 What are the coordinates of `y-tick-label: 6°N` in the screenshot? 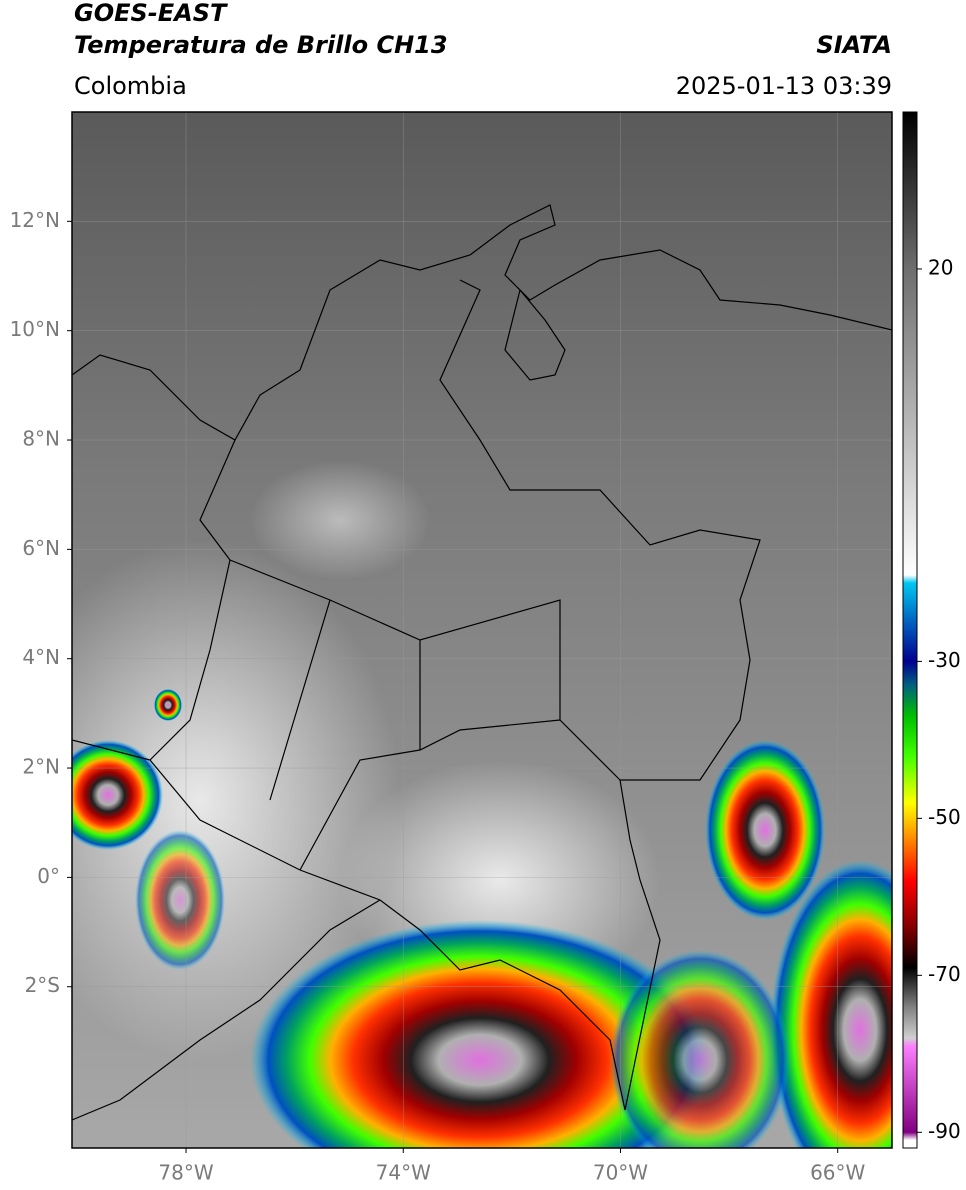 It's located at (41, 548).